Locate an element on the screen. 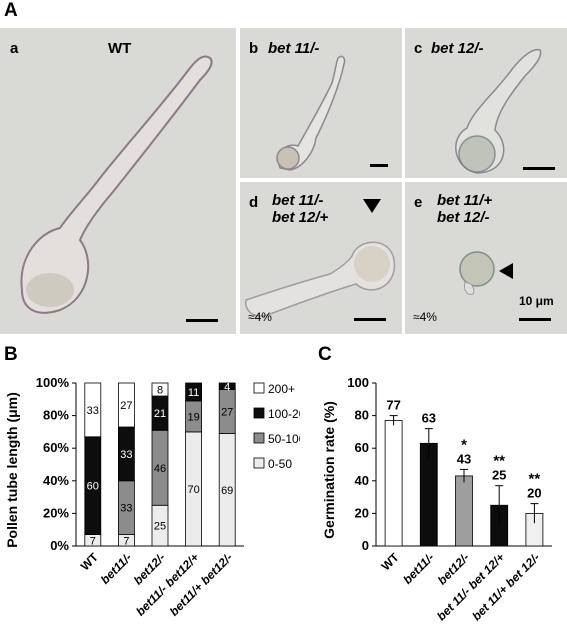 The width and height of the screenshot is (567, 635). pollen-tube-illustration-d is located at coordinates (320, 279).